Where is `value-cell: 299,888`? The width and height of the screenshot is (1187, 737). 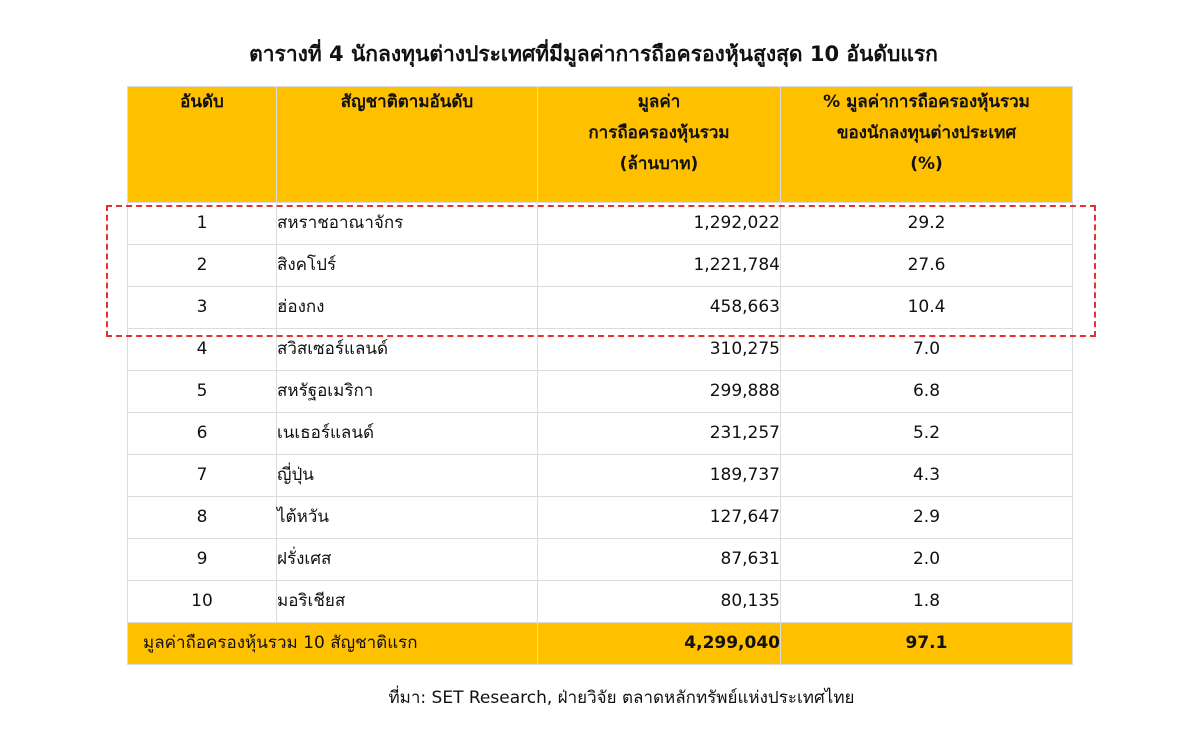
value-cell: 299,888 is located at coordinates (659, 391).